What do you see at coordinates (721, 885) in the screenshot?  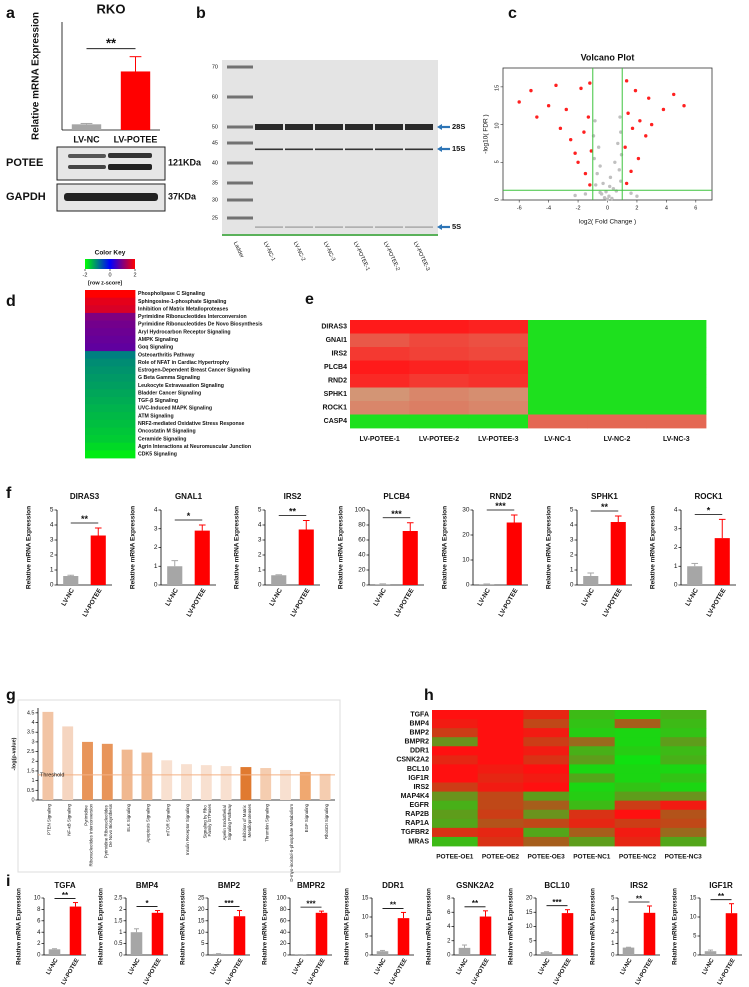 I see `chart-title: IGF1R` at bounding box center [721, 885].